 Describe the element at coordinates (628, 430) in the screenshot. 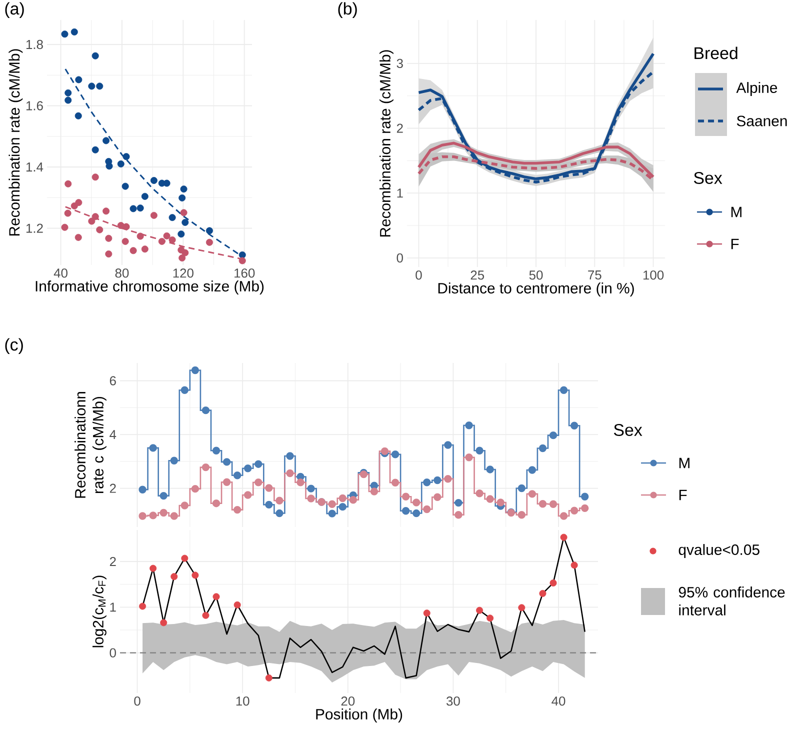

I see `legend-title: Sex` at that location.